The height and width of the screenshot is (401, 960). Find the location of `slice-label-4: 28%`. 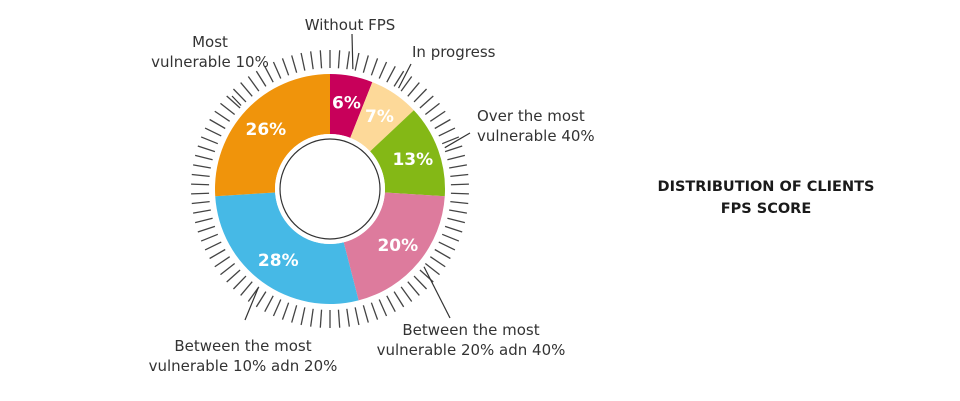

slice-label-4: 28% is located at coordinates (278, 261).